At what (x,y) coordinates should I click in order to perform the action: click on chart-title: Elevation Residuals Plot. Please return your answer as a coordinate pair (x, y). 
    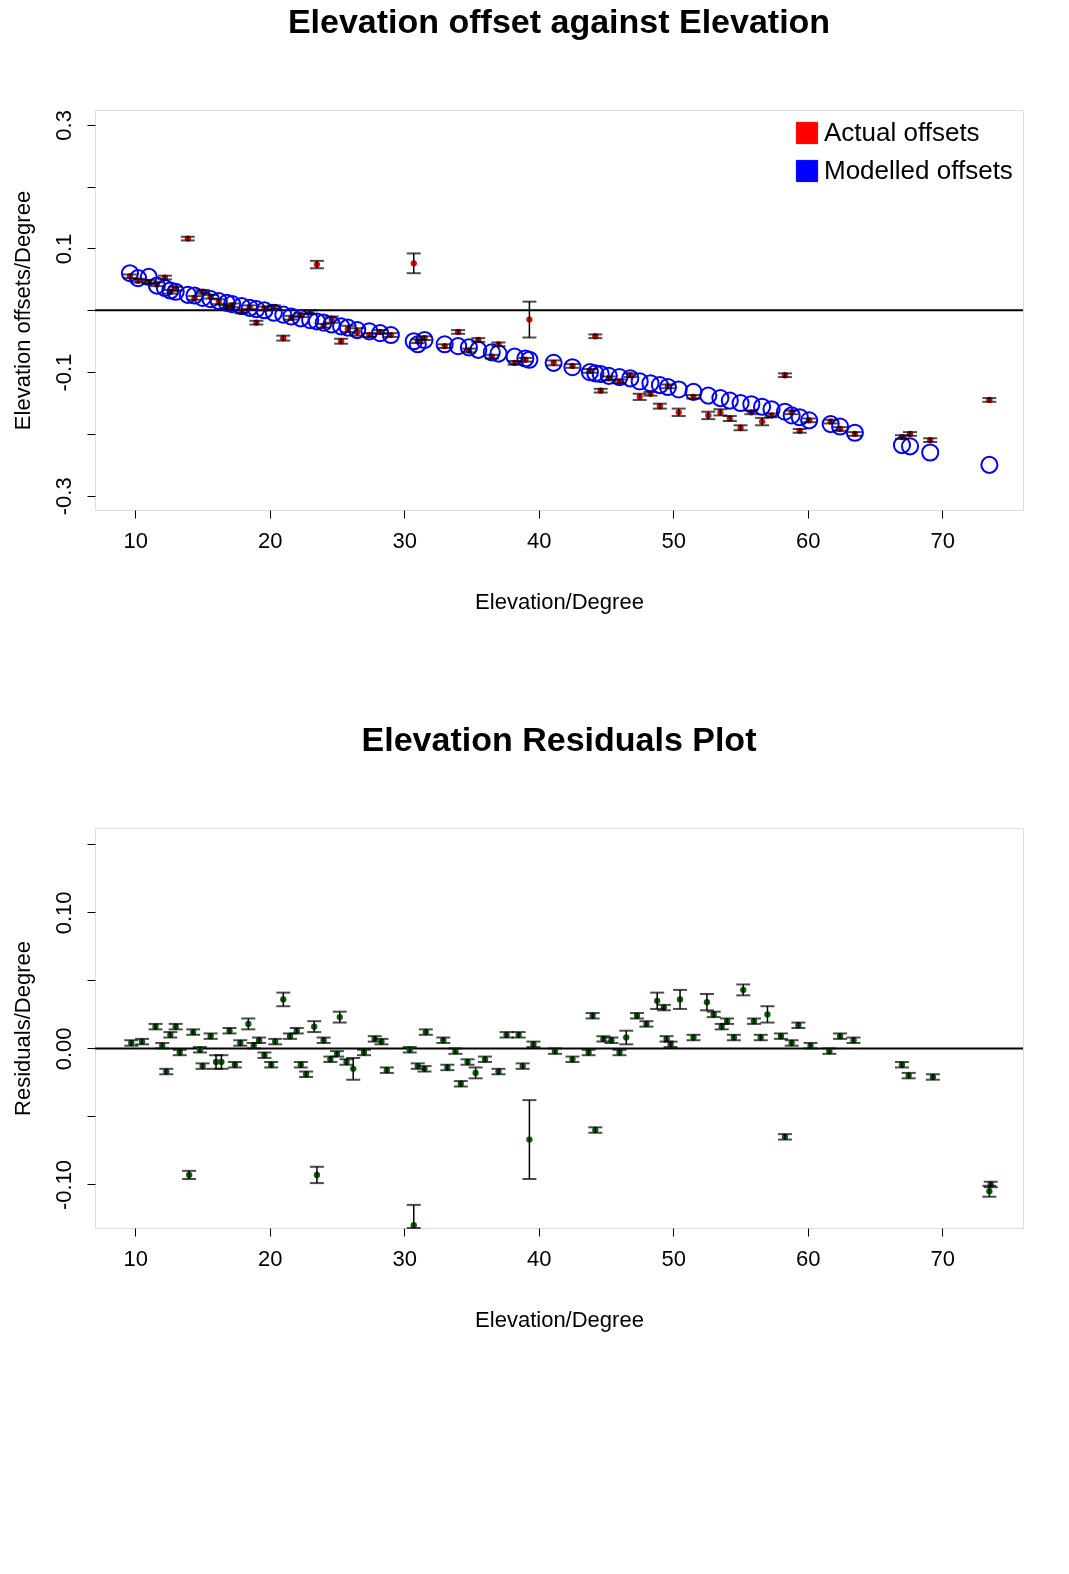
    Looking at the image, I should click on (559, 739).